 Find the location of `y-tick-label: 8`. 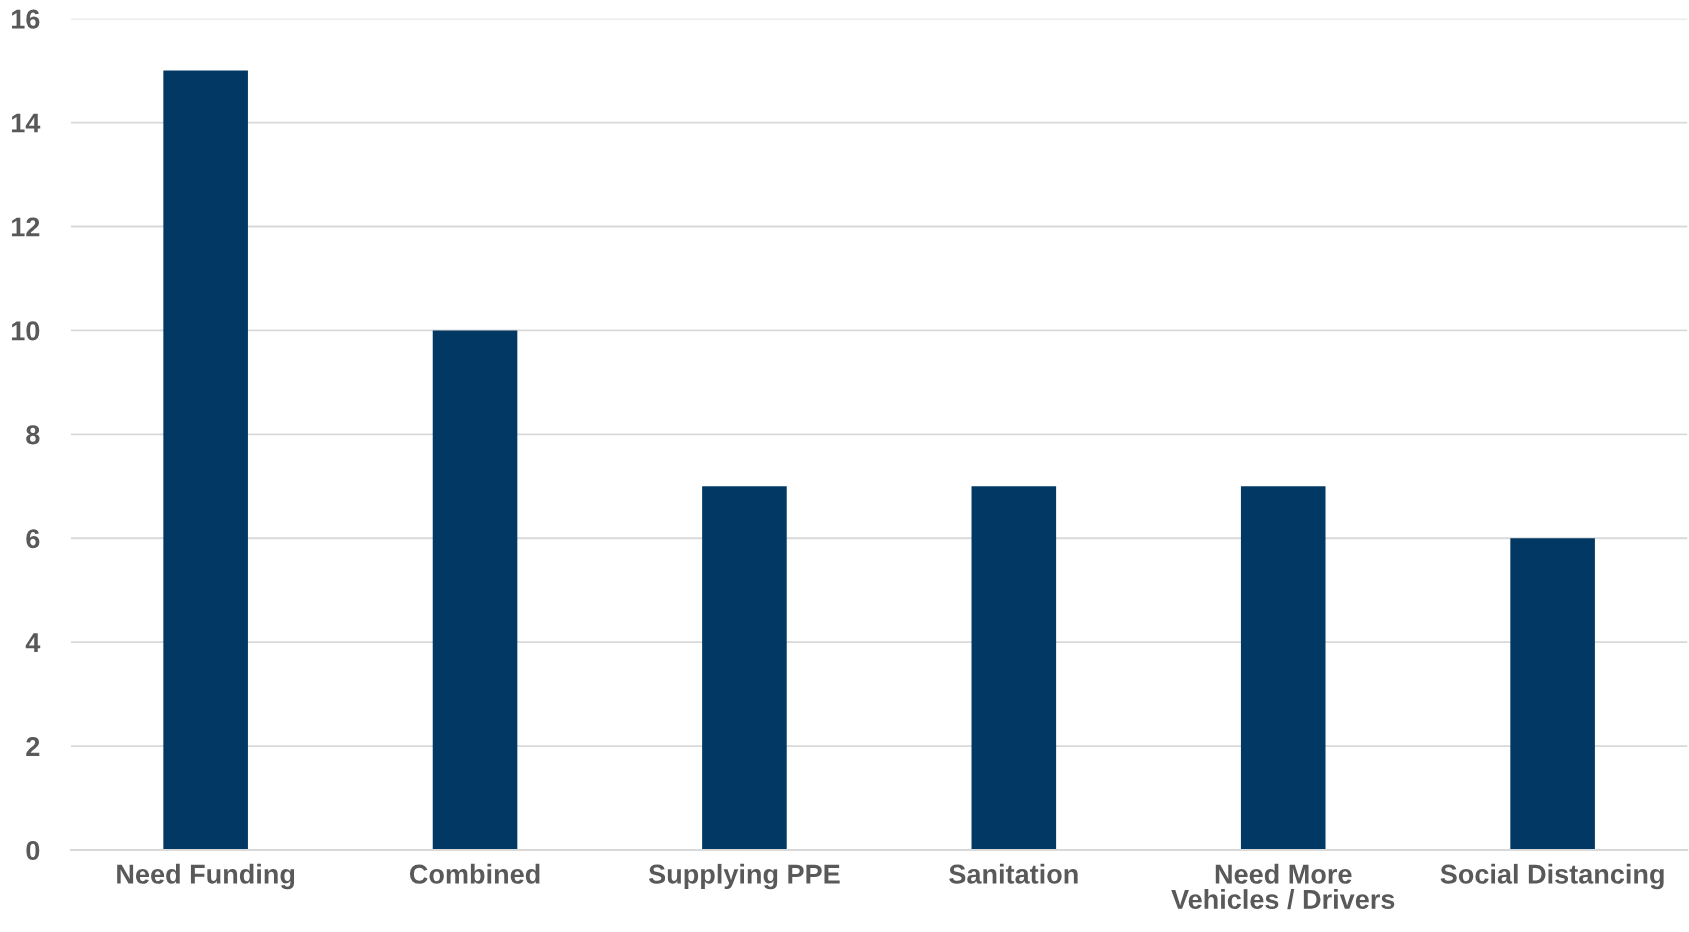

y-tick-label: 8 is located at coordinates (33, 435).